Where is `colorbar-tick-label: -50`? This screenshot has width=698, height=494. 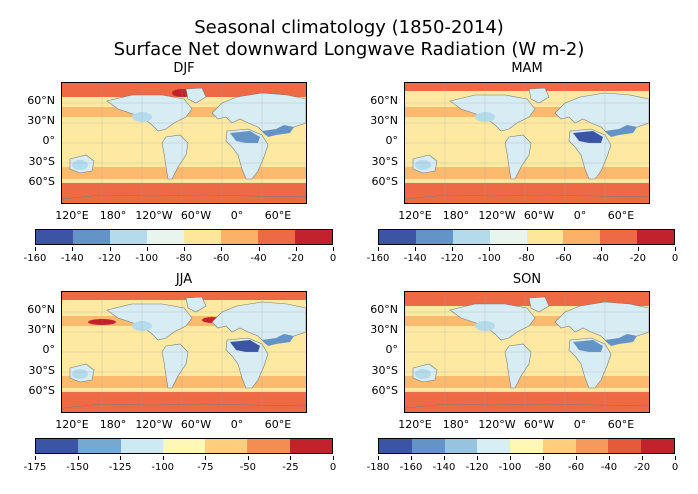 colorbar-tick-label: -50 is located at coordinates (248, 467).